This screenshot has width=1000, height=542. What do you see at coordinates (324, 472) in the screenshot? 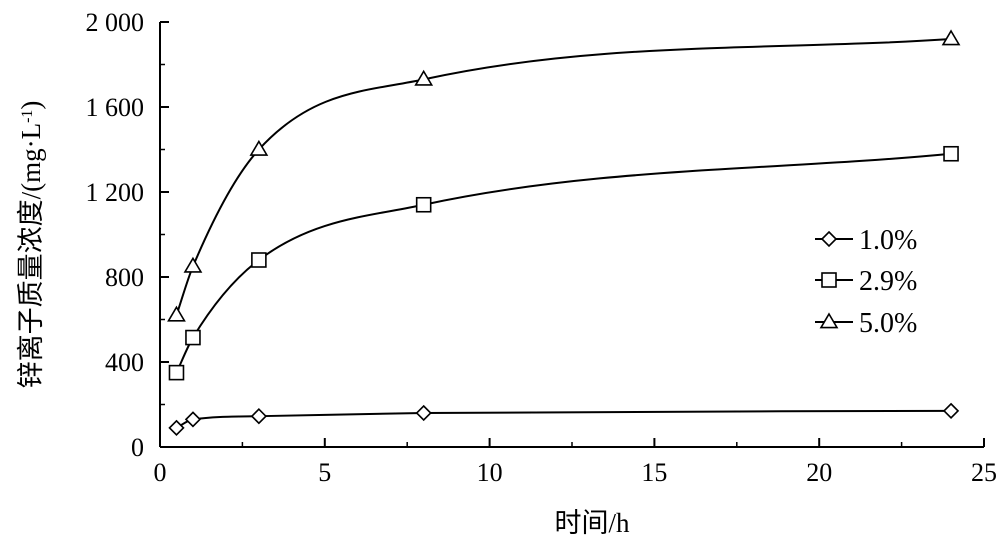
I see `x-tick-label: 5` at bounding box center [324, 472].